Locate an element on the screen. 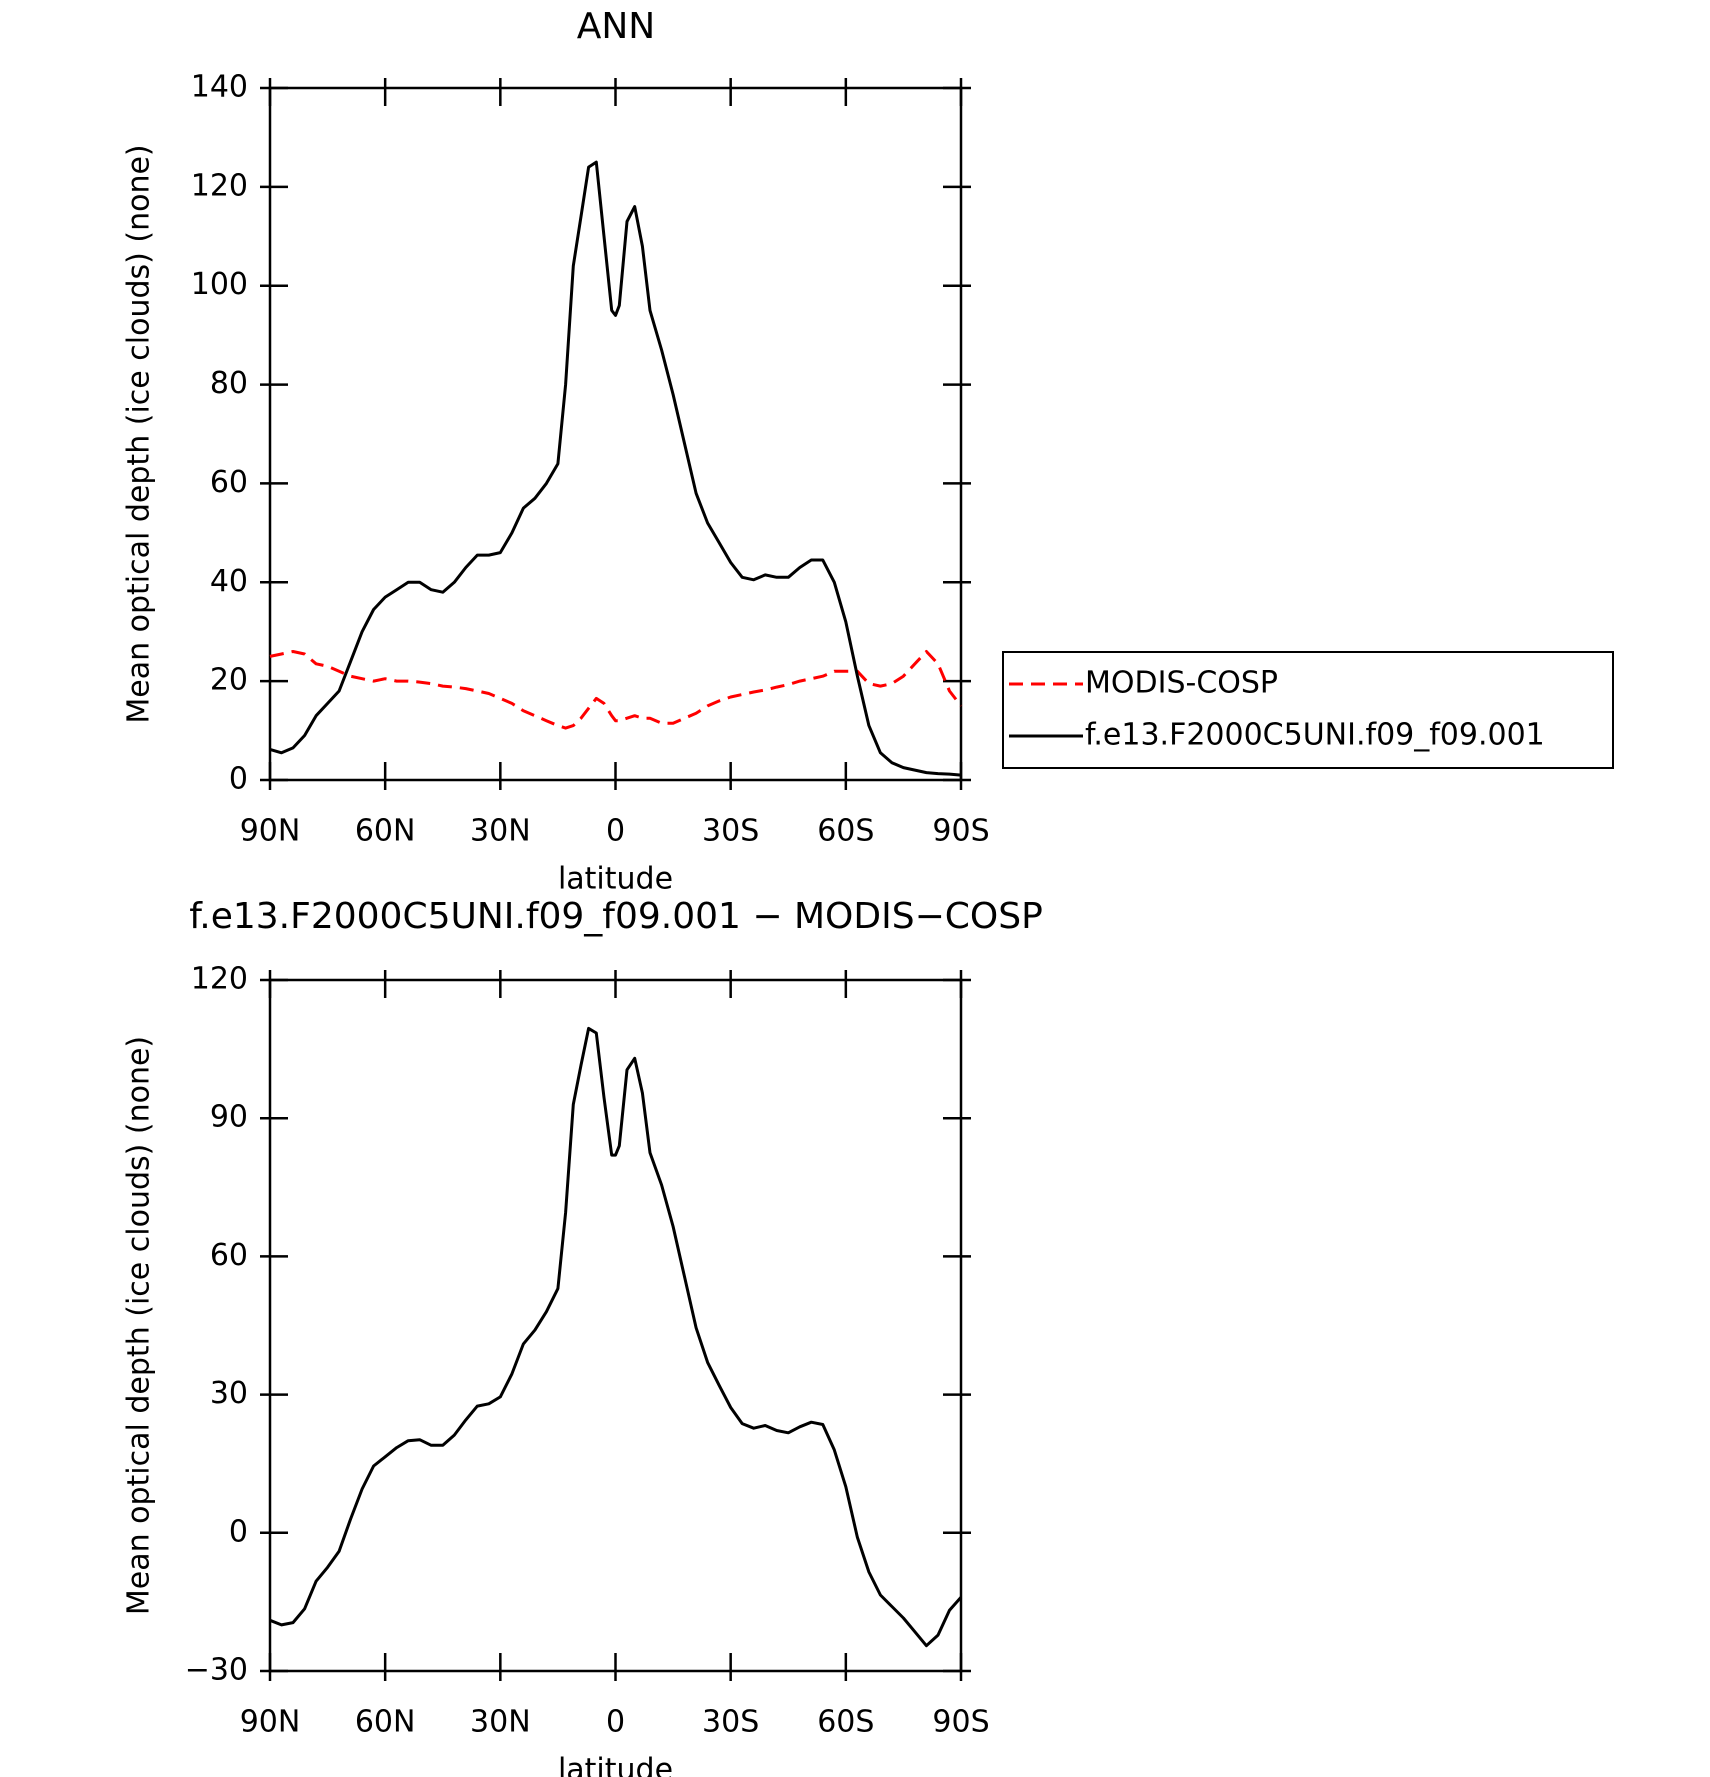 The width and height of the screenshot is (1710, 1777). legend-label: MODIS-COSP is located at coordinates (1181, 683).